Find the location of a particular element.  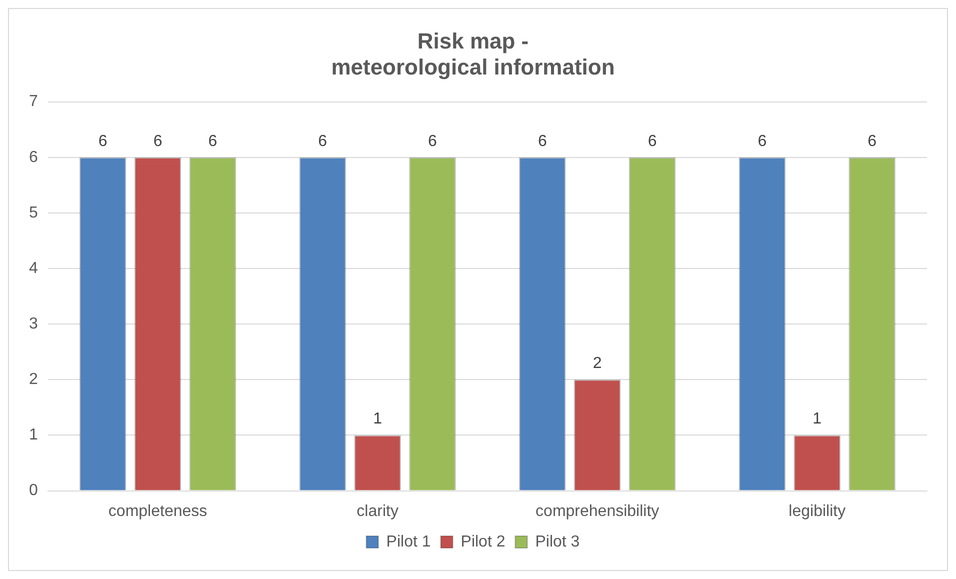

legend-label: Pilot 2 is located at coordinates (483, 541).